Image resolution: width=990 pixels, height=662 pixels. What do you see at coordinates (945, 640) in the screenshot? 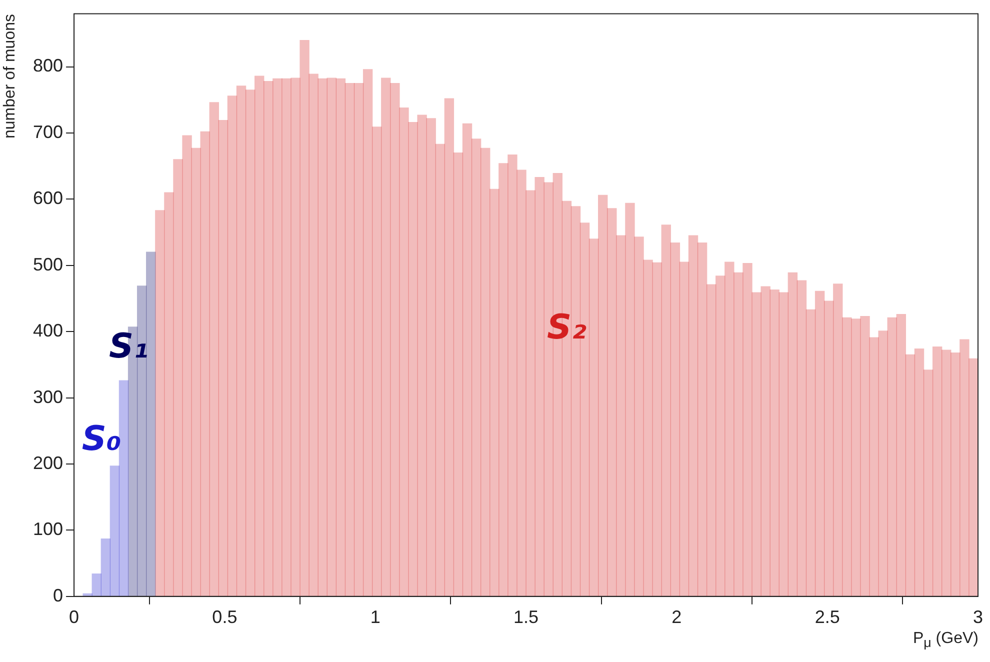
I see `x-axis-title: P$_{μ}$ (GeV)` at bounding box center [945, 640].